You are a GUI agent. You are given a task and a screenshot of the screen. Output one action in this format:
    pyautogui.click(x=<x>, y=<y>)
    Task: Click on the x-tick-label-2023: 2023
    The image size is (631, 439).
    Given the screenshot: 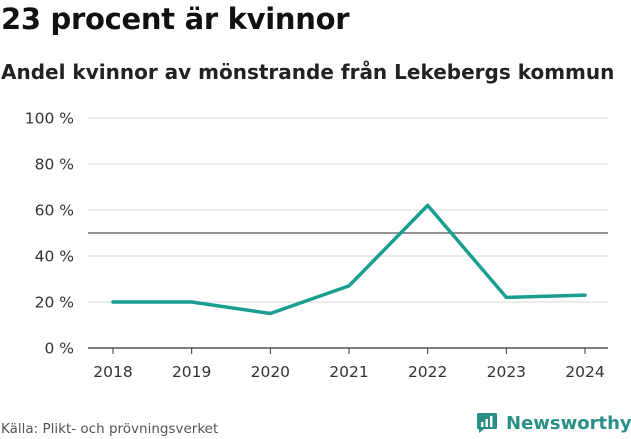 What is the action you would take?
    pyautogui.click(x=506, y=372)
    